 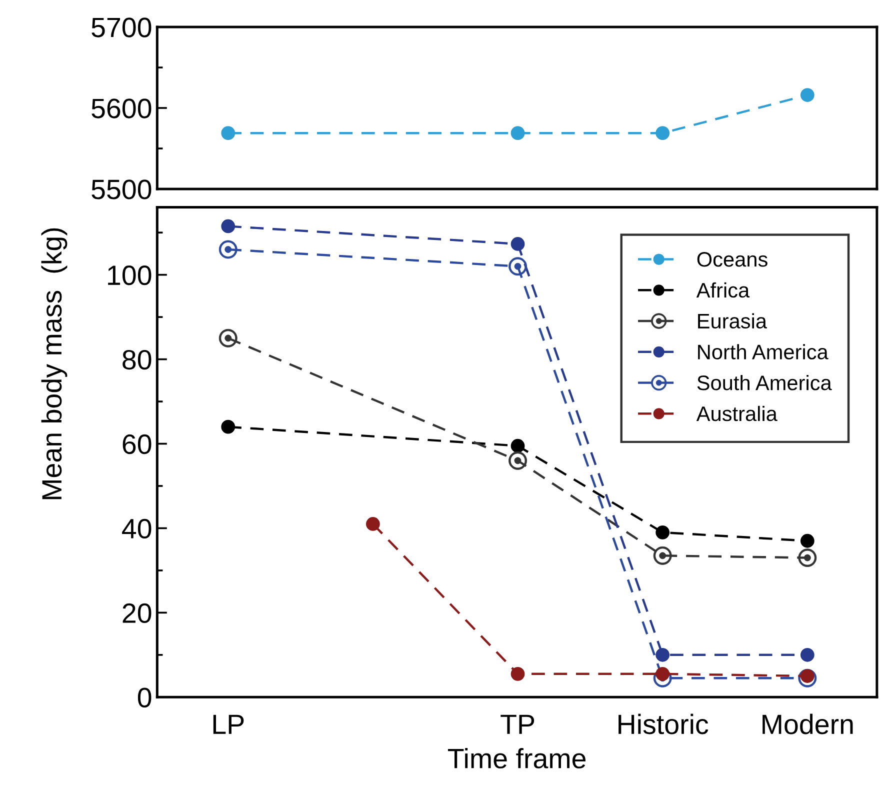 What do you see at coordinates (517, 758) in the screenshot?
I see `x-axis-title: Time frame` at bounding box center [517, 758].